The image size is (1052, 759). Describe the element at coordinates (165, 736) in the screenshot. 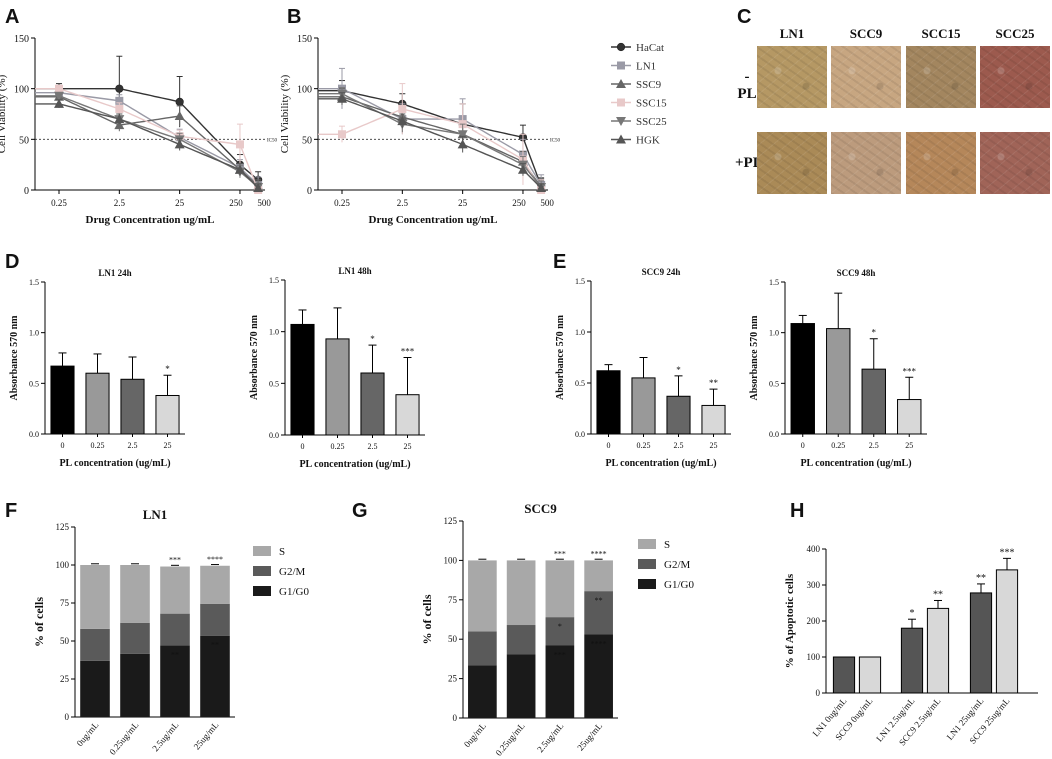

I see `x-tick-label-F: 2.5ug/mL` at that location.